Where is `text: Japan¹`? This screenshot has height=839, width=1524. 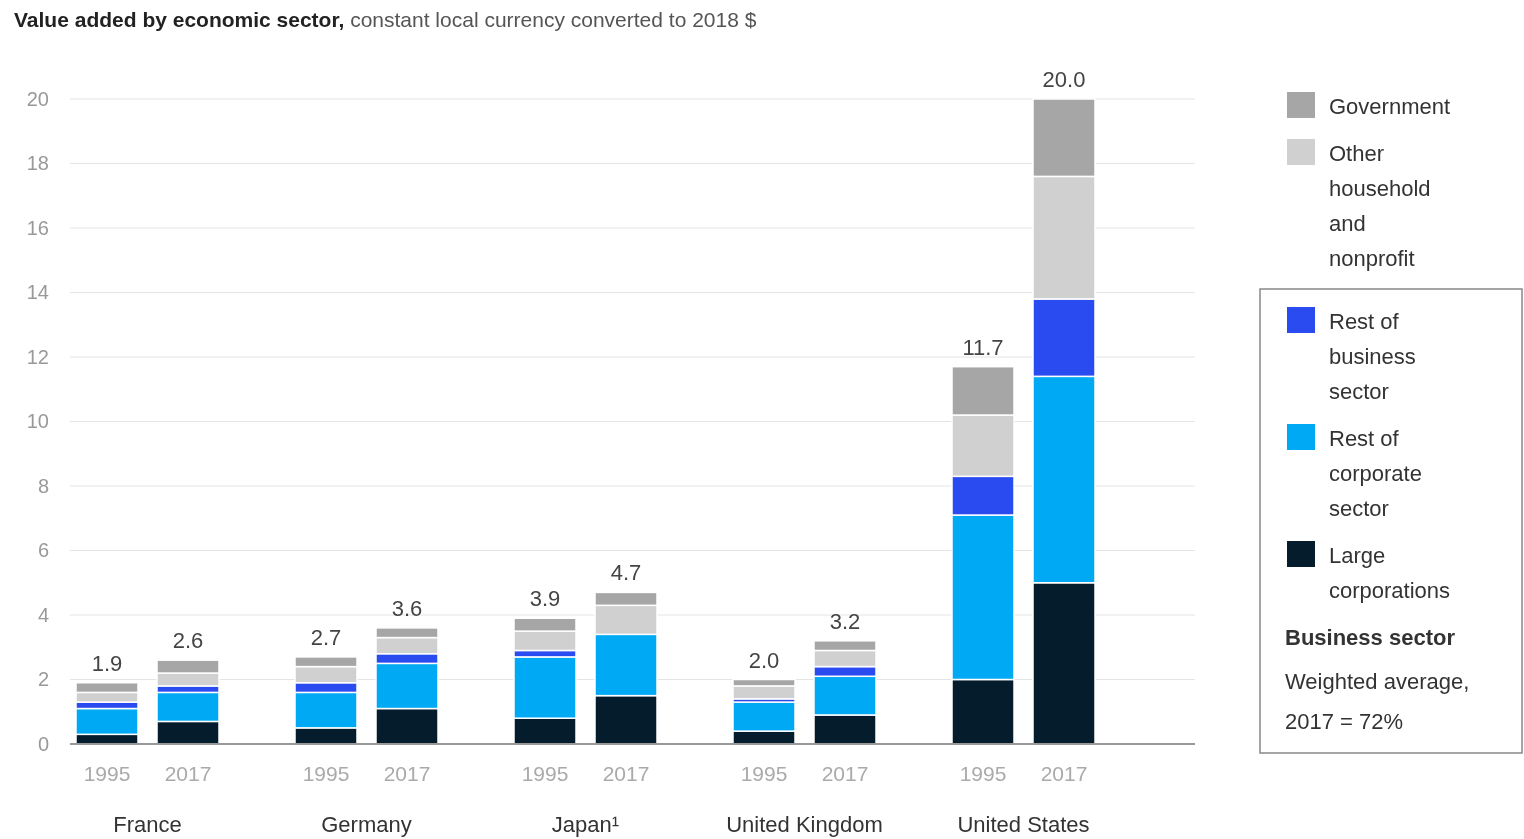
text: Japan¹ is located at coordinates (585, 824).